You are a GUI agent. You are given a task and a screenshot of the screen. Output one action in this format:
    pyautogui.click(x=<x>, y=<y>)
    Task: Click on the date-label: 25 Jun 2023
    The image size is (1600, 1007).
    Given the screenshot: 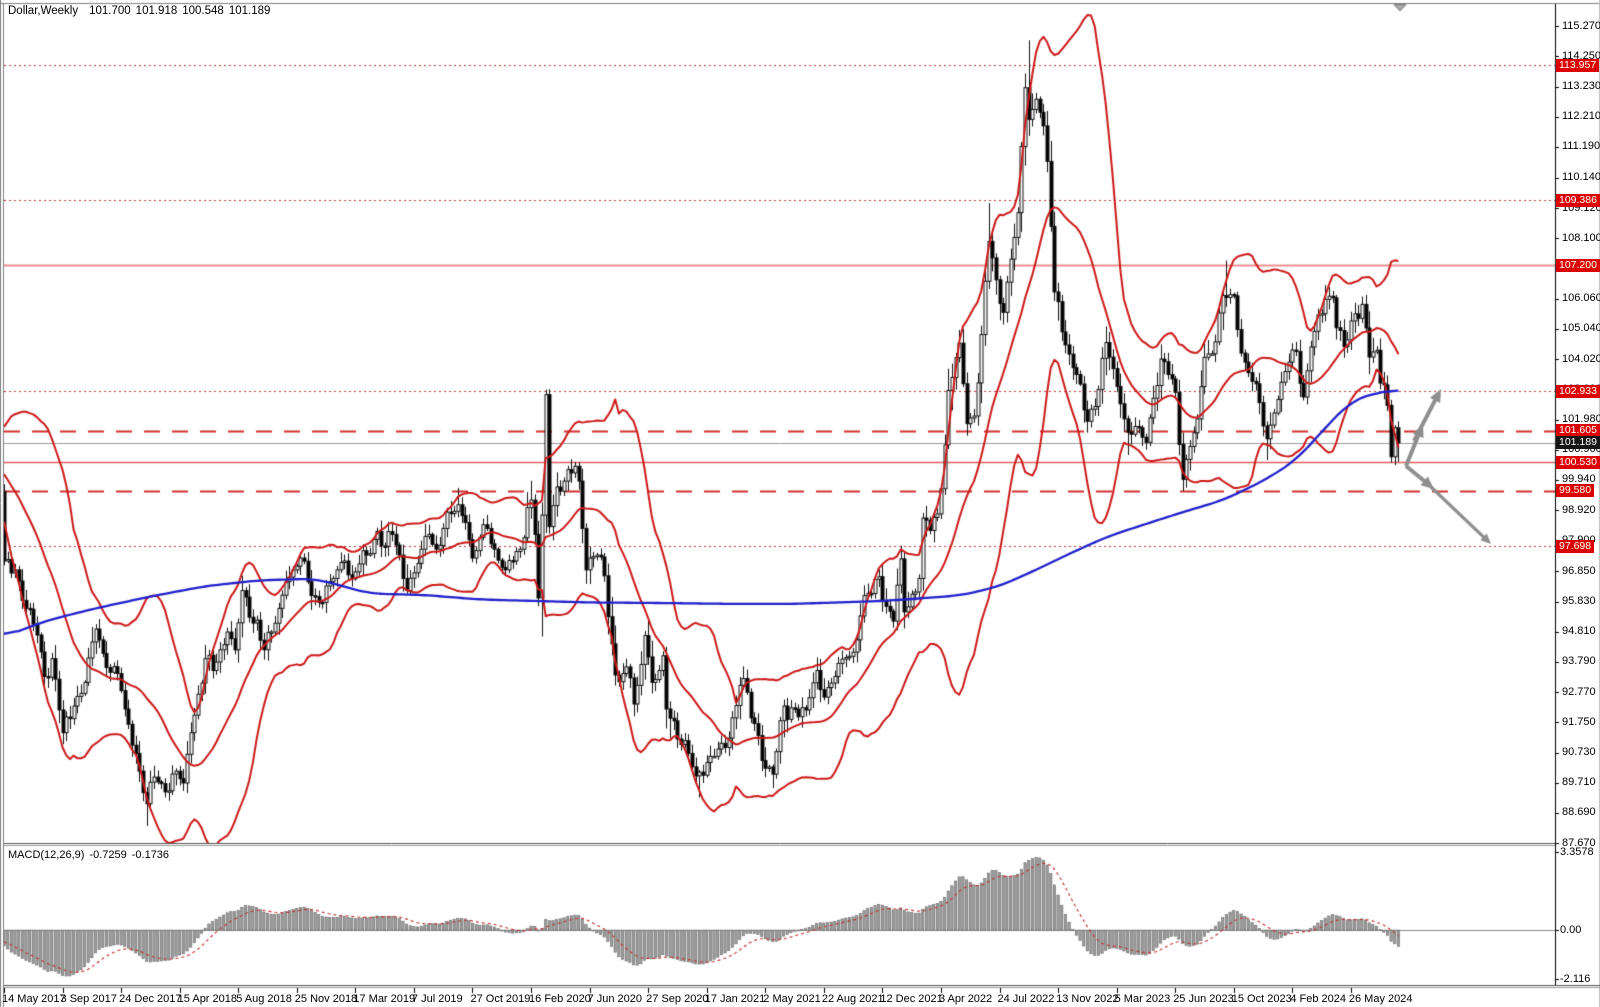 What is the action you would take?
    pyautogui.click(x=1203, y=999)
    